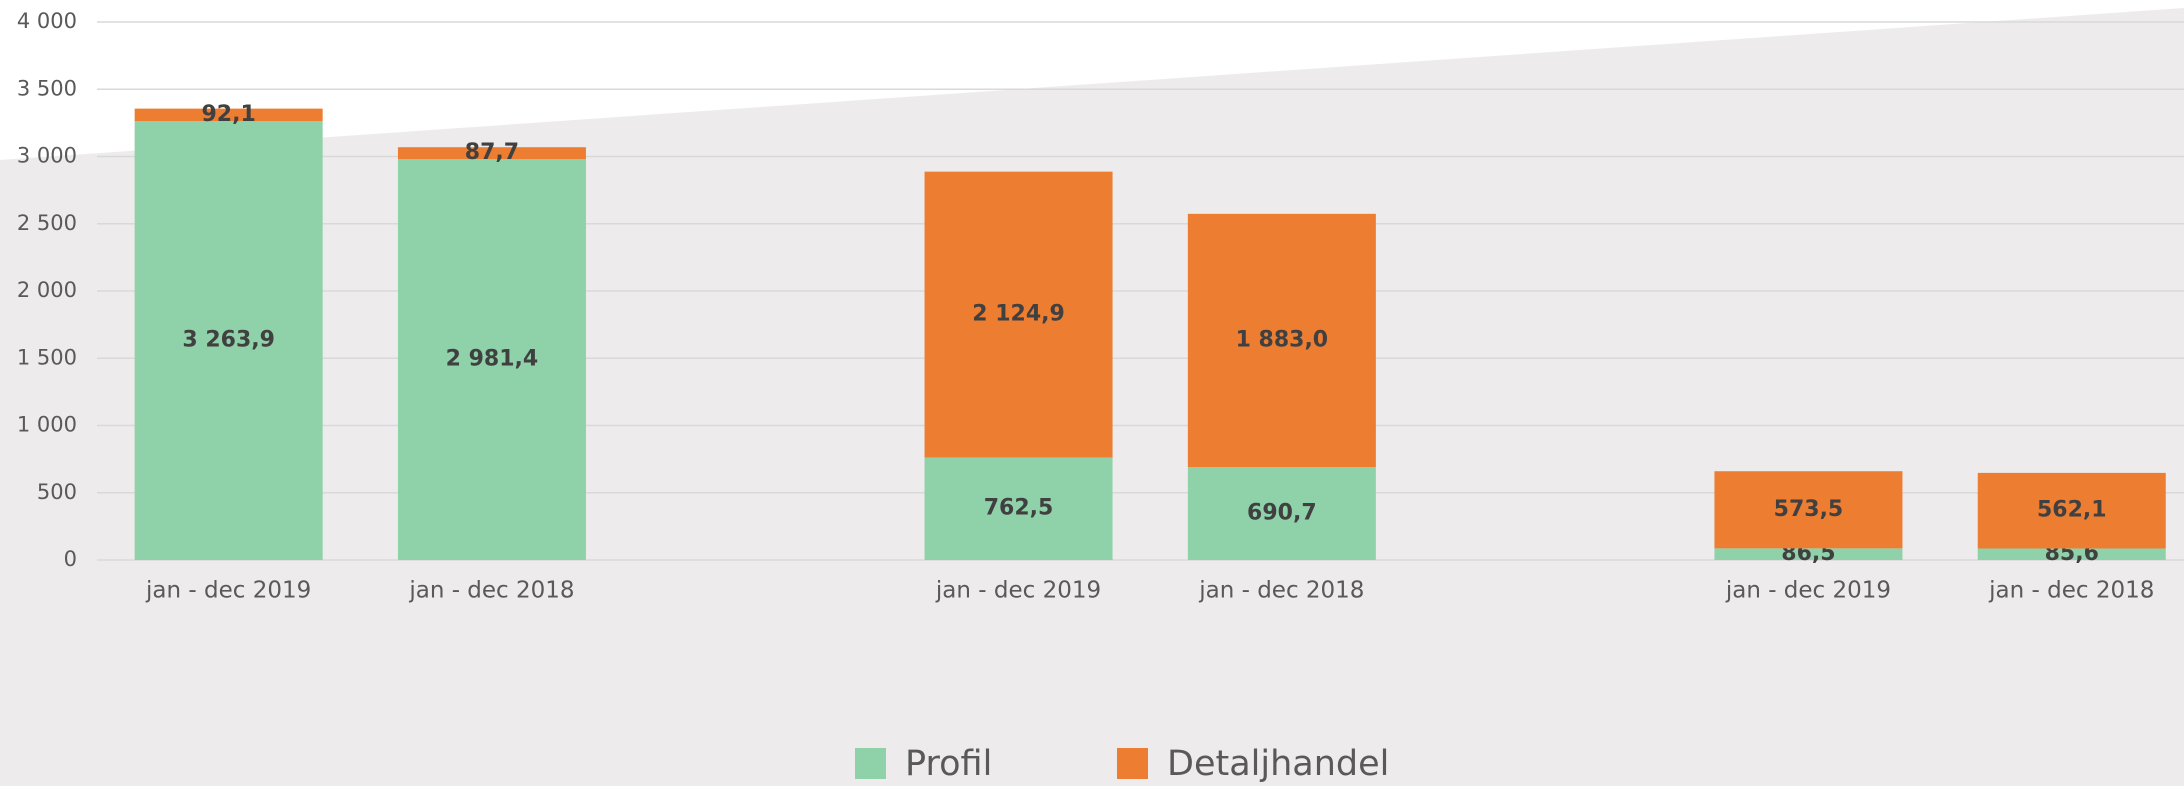 The width and height of the screenshot is (2184, 786). Describe the element at coordinates (57, 492) in the screenshot. I see `y-tick-label: 500` at that location.